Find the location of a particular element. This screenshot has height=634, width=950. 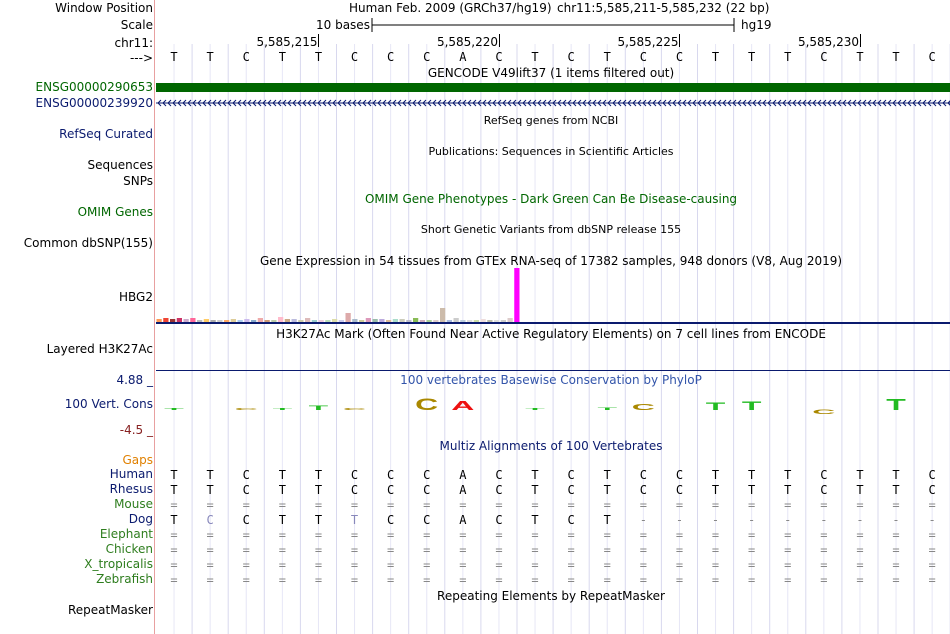

gaps-label: Gaps is located at coordinates (137, 460).